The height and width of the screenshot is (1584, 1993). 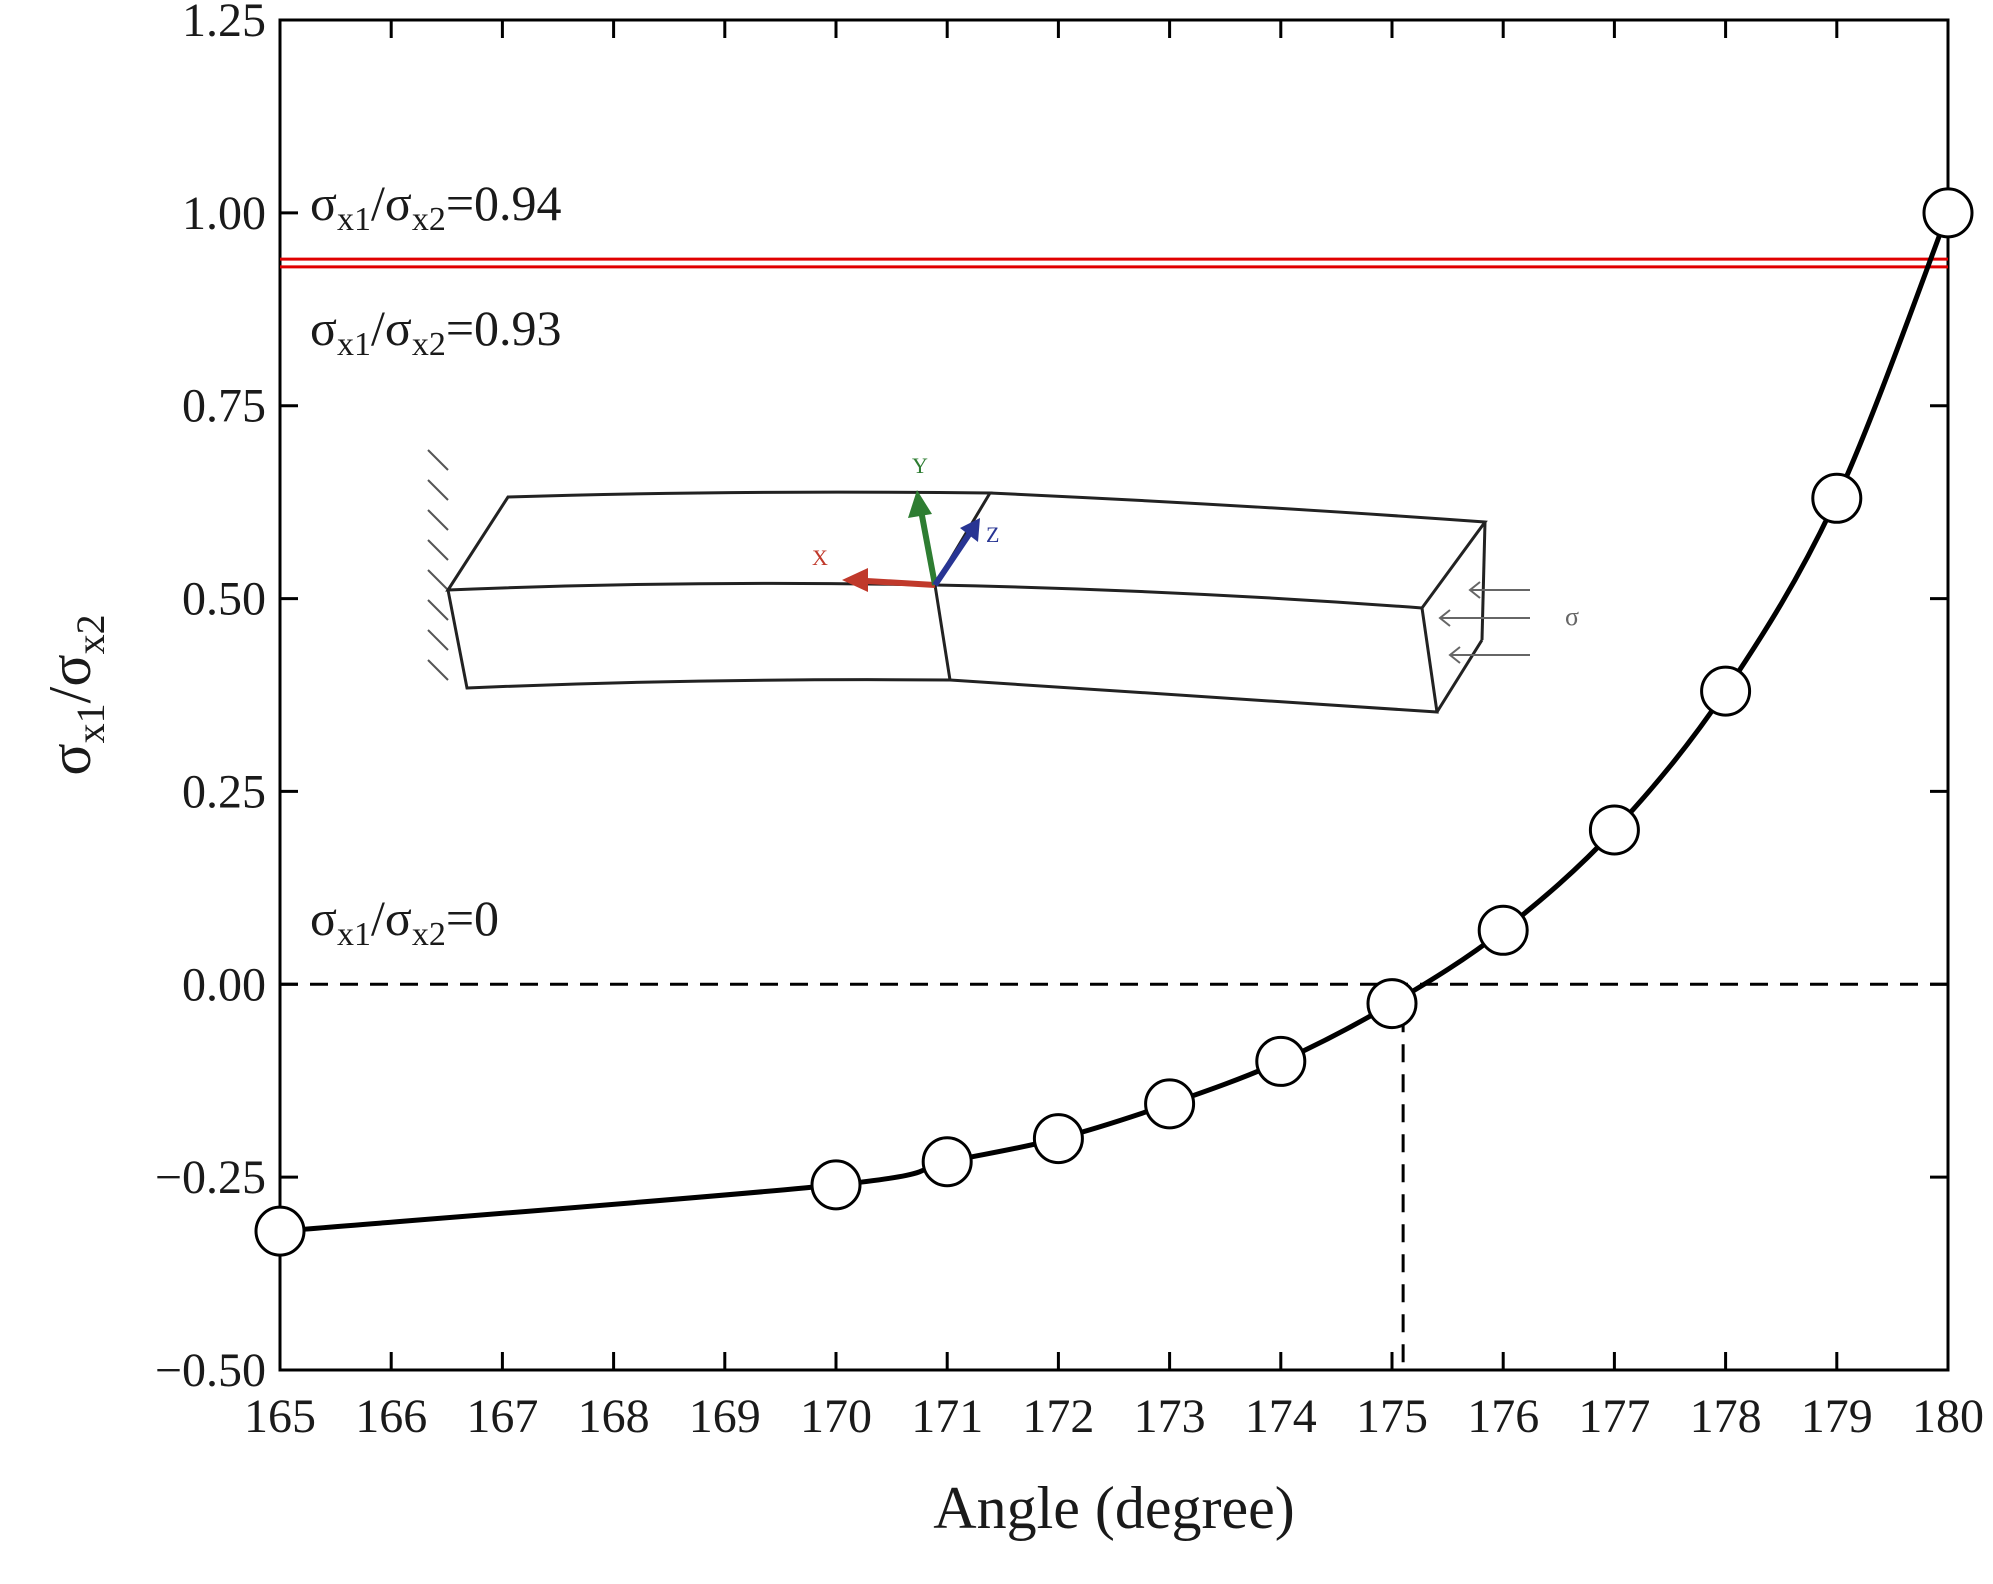 I want to click on annotation-094-sub2: x2, so click(x=429, y=219).